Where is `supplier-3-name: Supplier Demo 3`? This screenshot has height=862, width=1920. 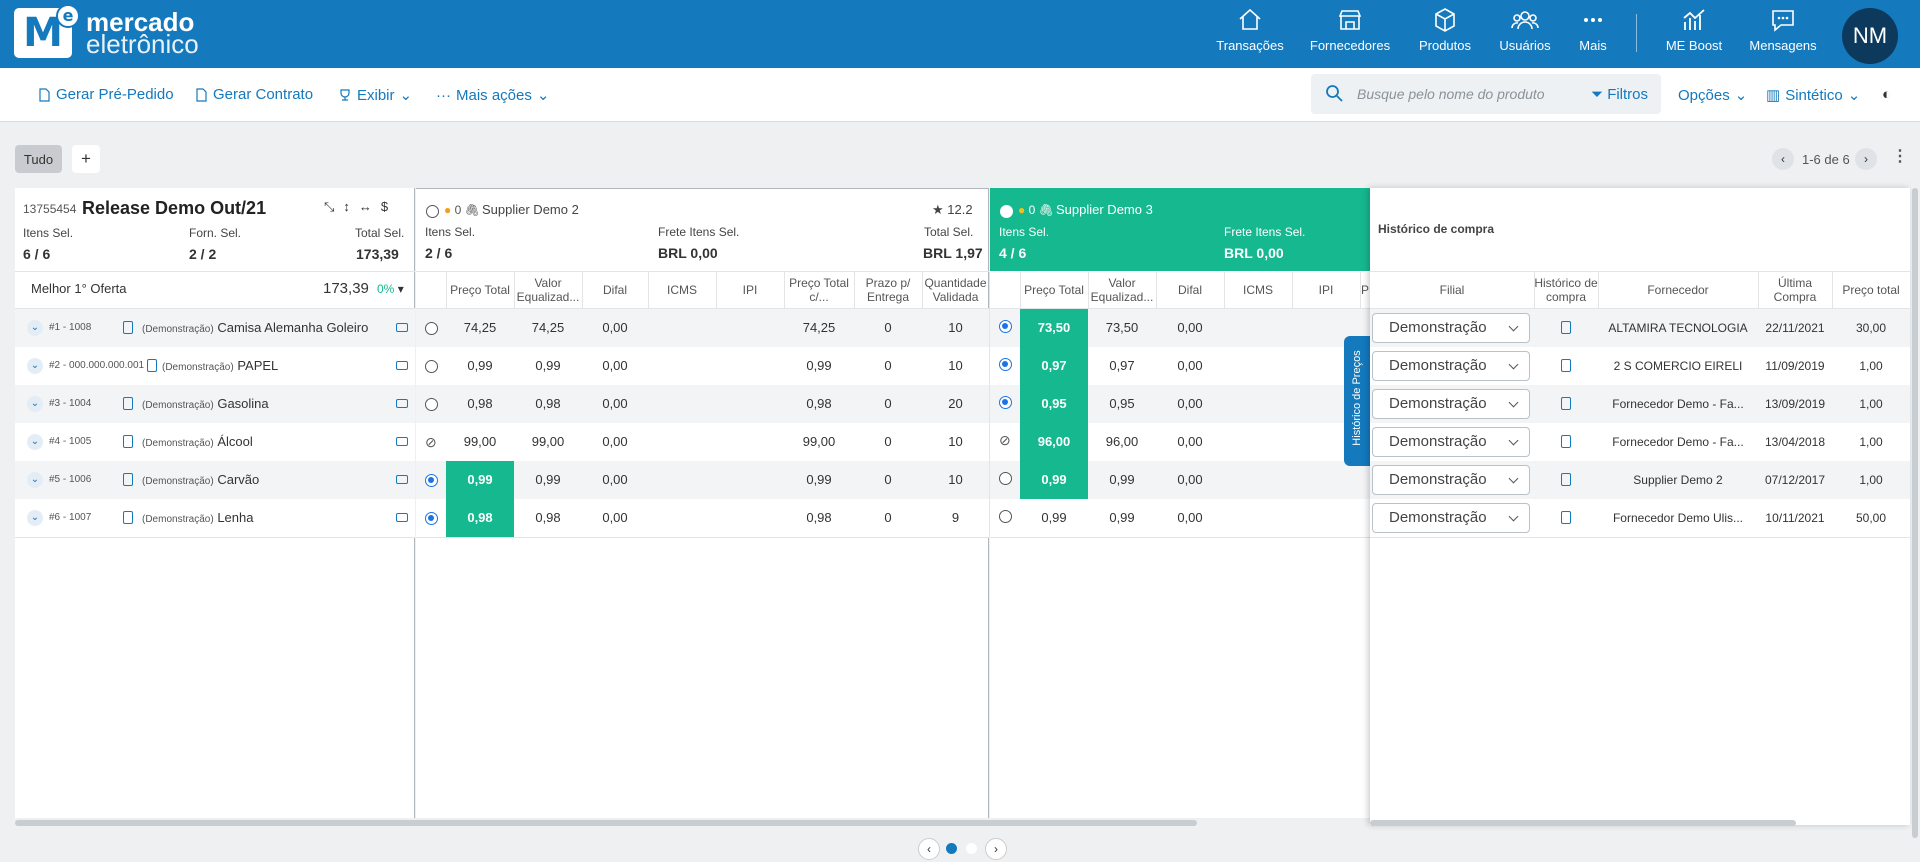 supplier-3-name: Supplier Demo 3 is located at coordinates (1104, 209).